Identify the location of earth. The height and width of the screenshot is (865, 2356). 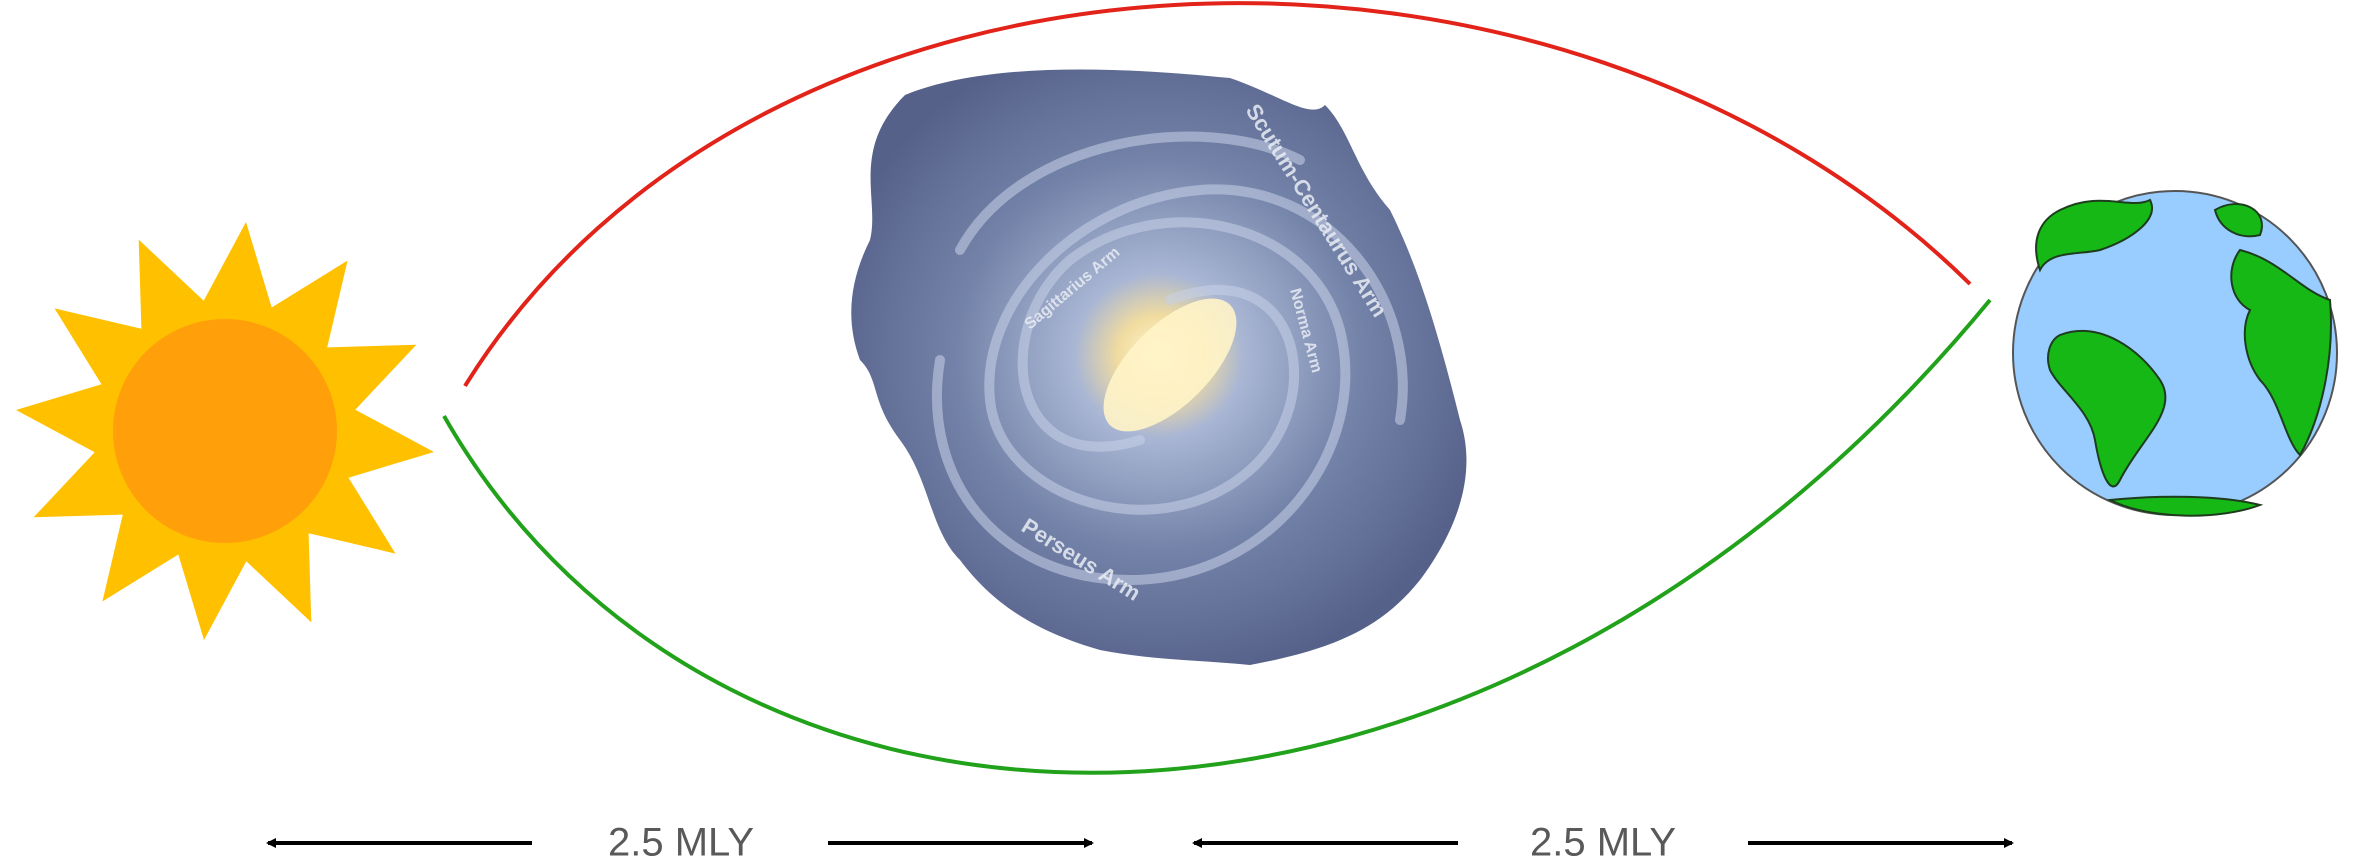
(2175, 353).